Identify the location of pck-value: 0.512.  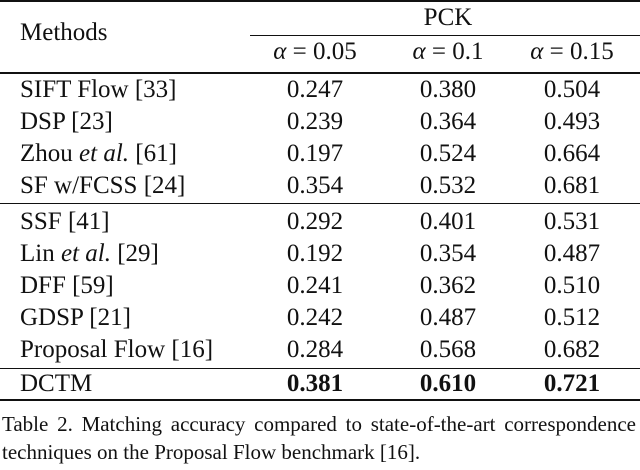
(572, 317).